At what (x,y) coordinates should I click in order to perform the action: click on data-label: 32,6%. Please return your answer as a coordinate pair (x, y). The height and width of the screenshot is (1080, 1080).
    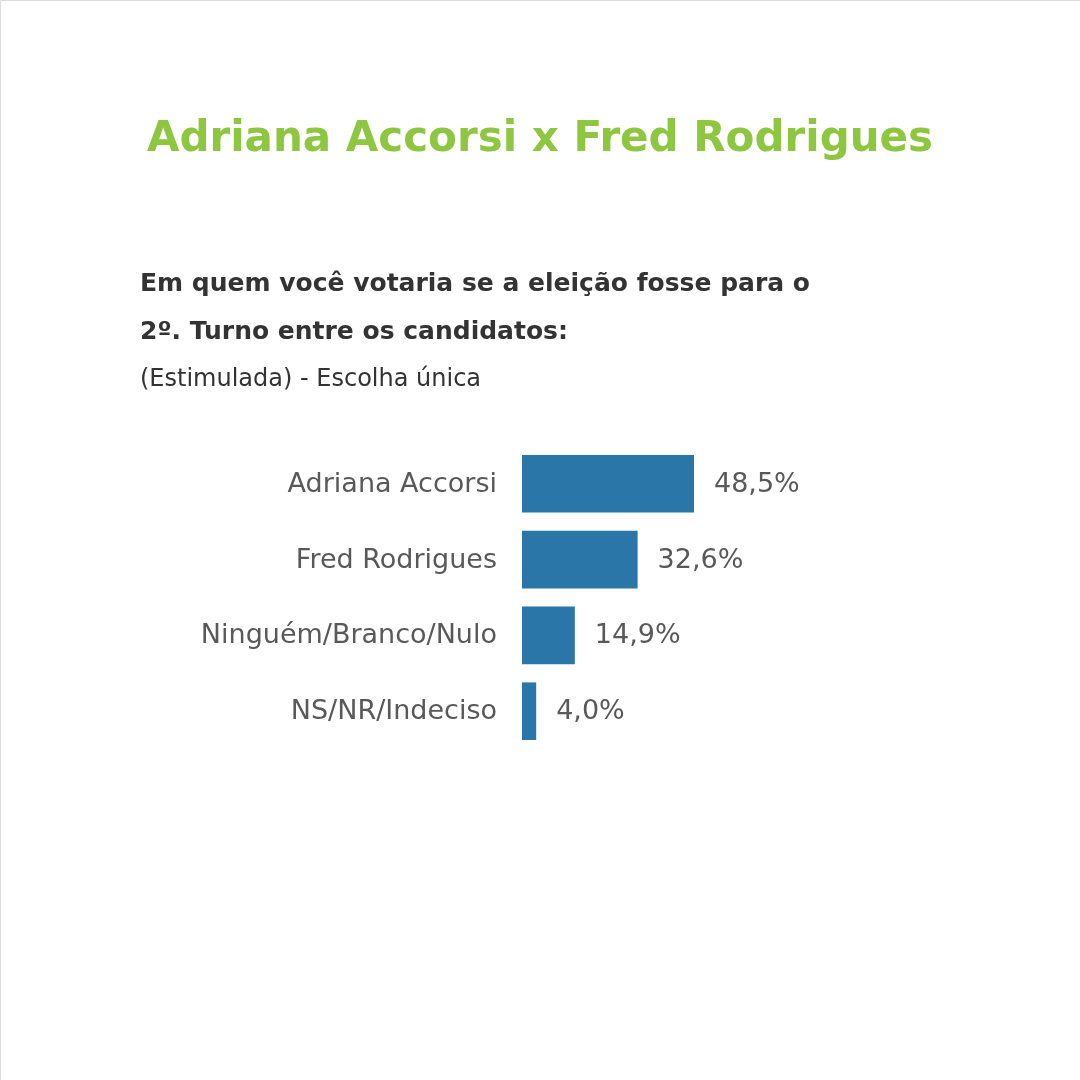
    Looking at the image, I should click on (700, 558).